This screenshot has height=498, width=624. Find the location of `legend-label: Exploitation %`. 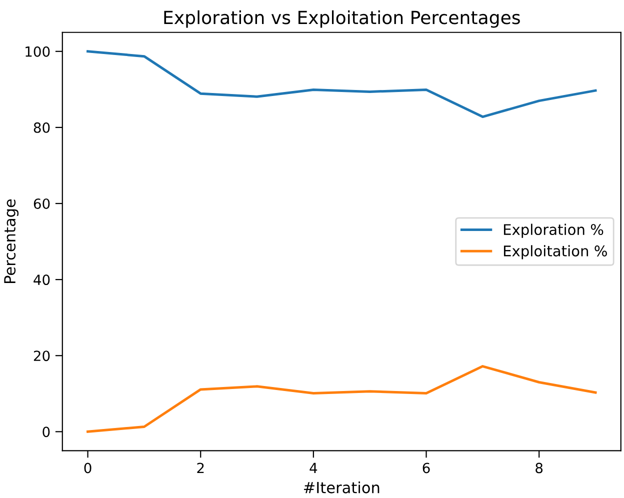

legend-label: Exploitation % is located at coordinates (555, 252).